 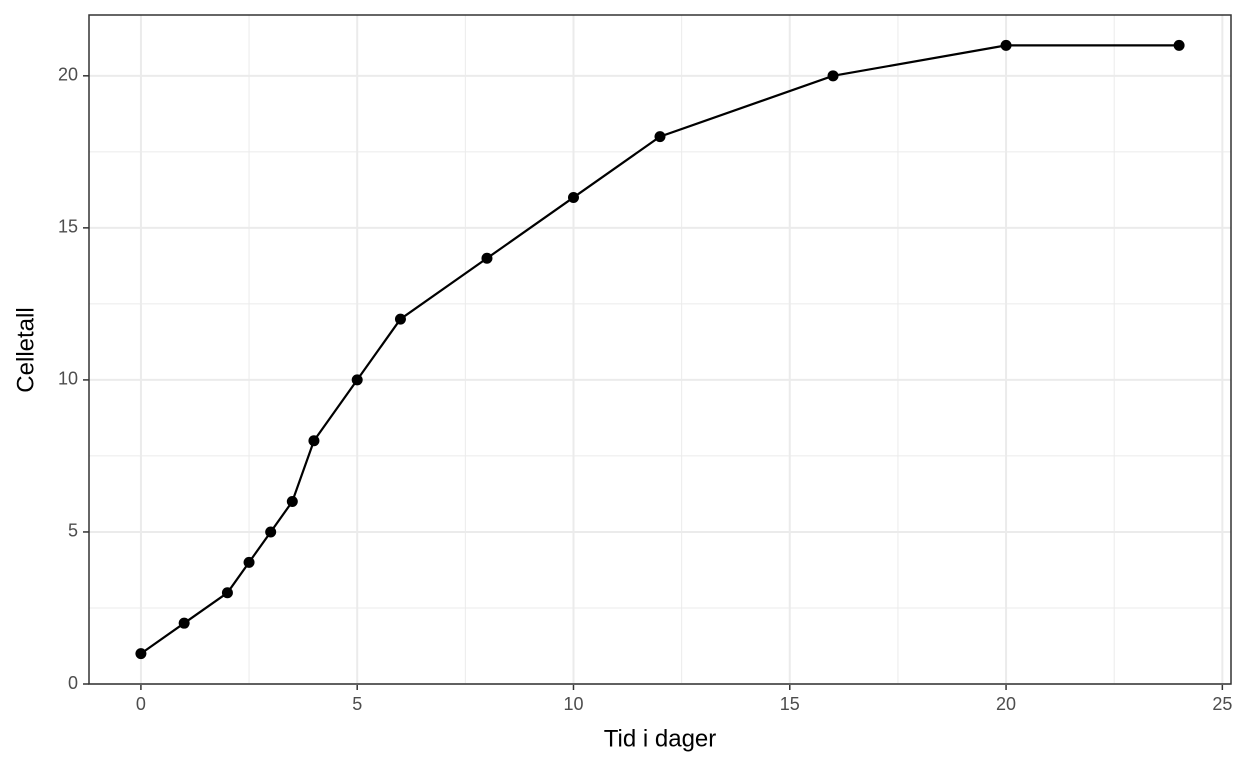 What do you see at coordinates (1006, 704) in the screenshot?
I see `x-tick-label: 20` at bounding box center [1006, 704].